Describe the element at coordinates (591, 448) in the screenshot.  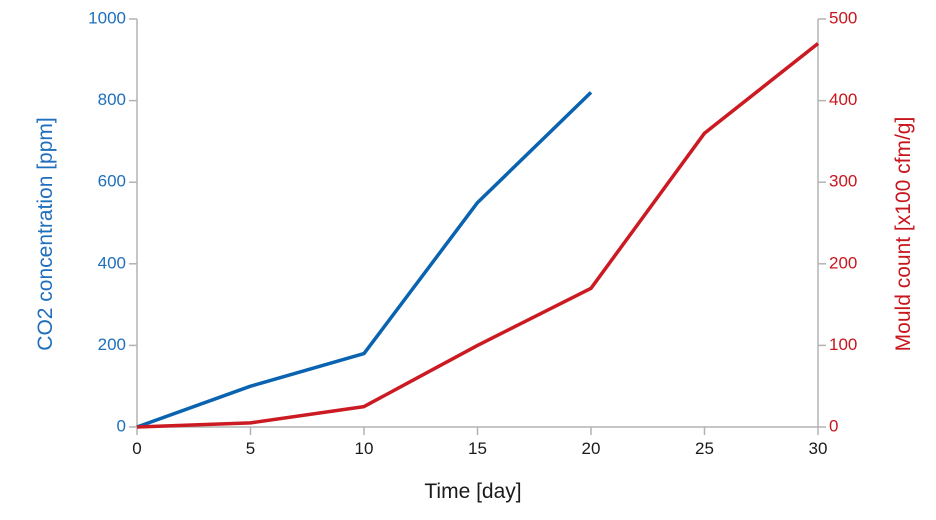
I see `x-tick-label: 20` at that location.